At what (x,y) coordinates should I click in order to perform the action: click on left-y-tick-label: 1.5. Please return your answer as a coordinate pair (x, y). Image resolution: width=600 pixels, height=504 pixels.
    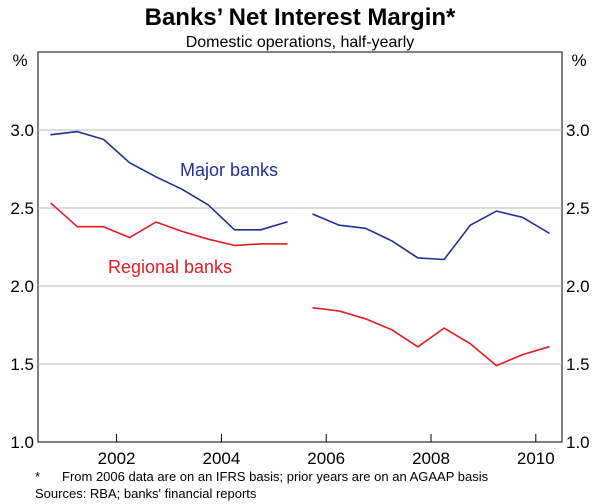
    Looking at the image, I should click on (22, 364).